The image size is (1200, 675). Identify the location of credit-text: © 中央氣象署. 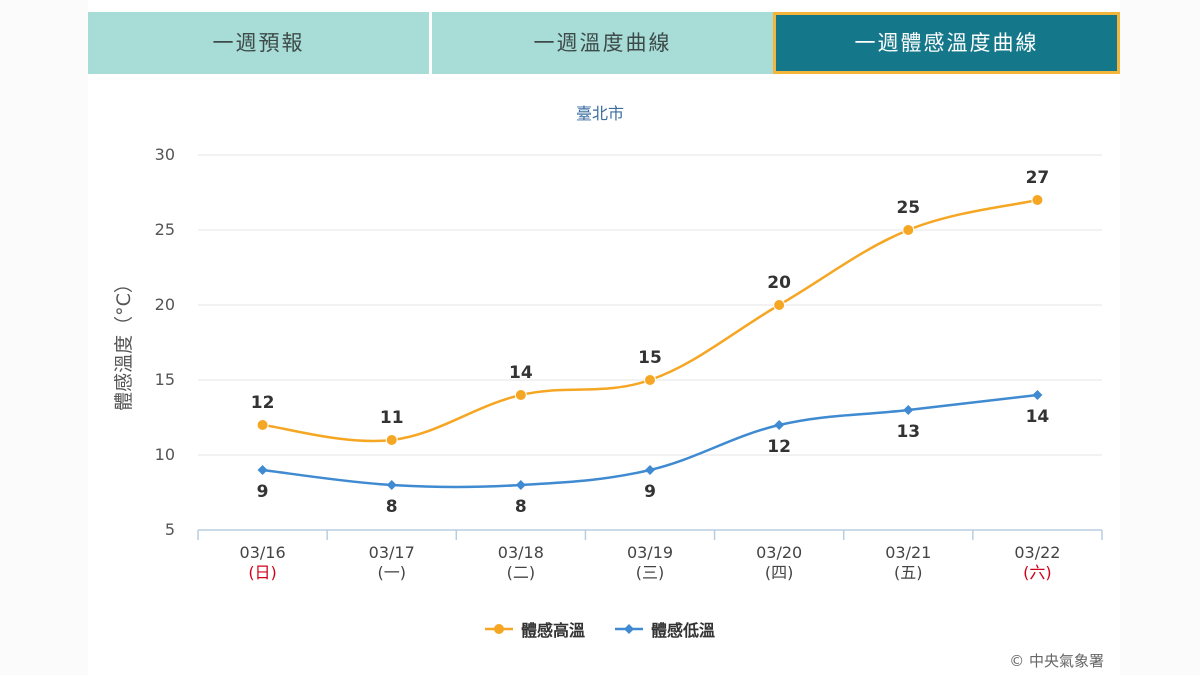
(1056, 661).